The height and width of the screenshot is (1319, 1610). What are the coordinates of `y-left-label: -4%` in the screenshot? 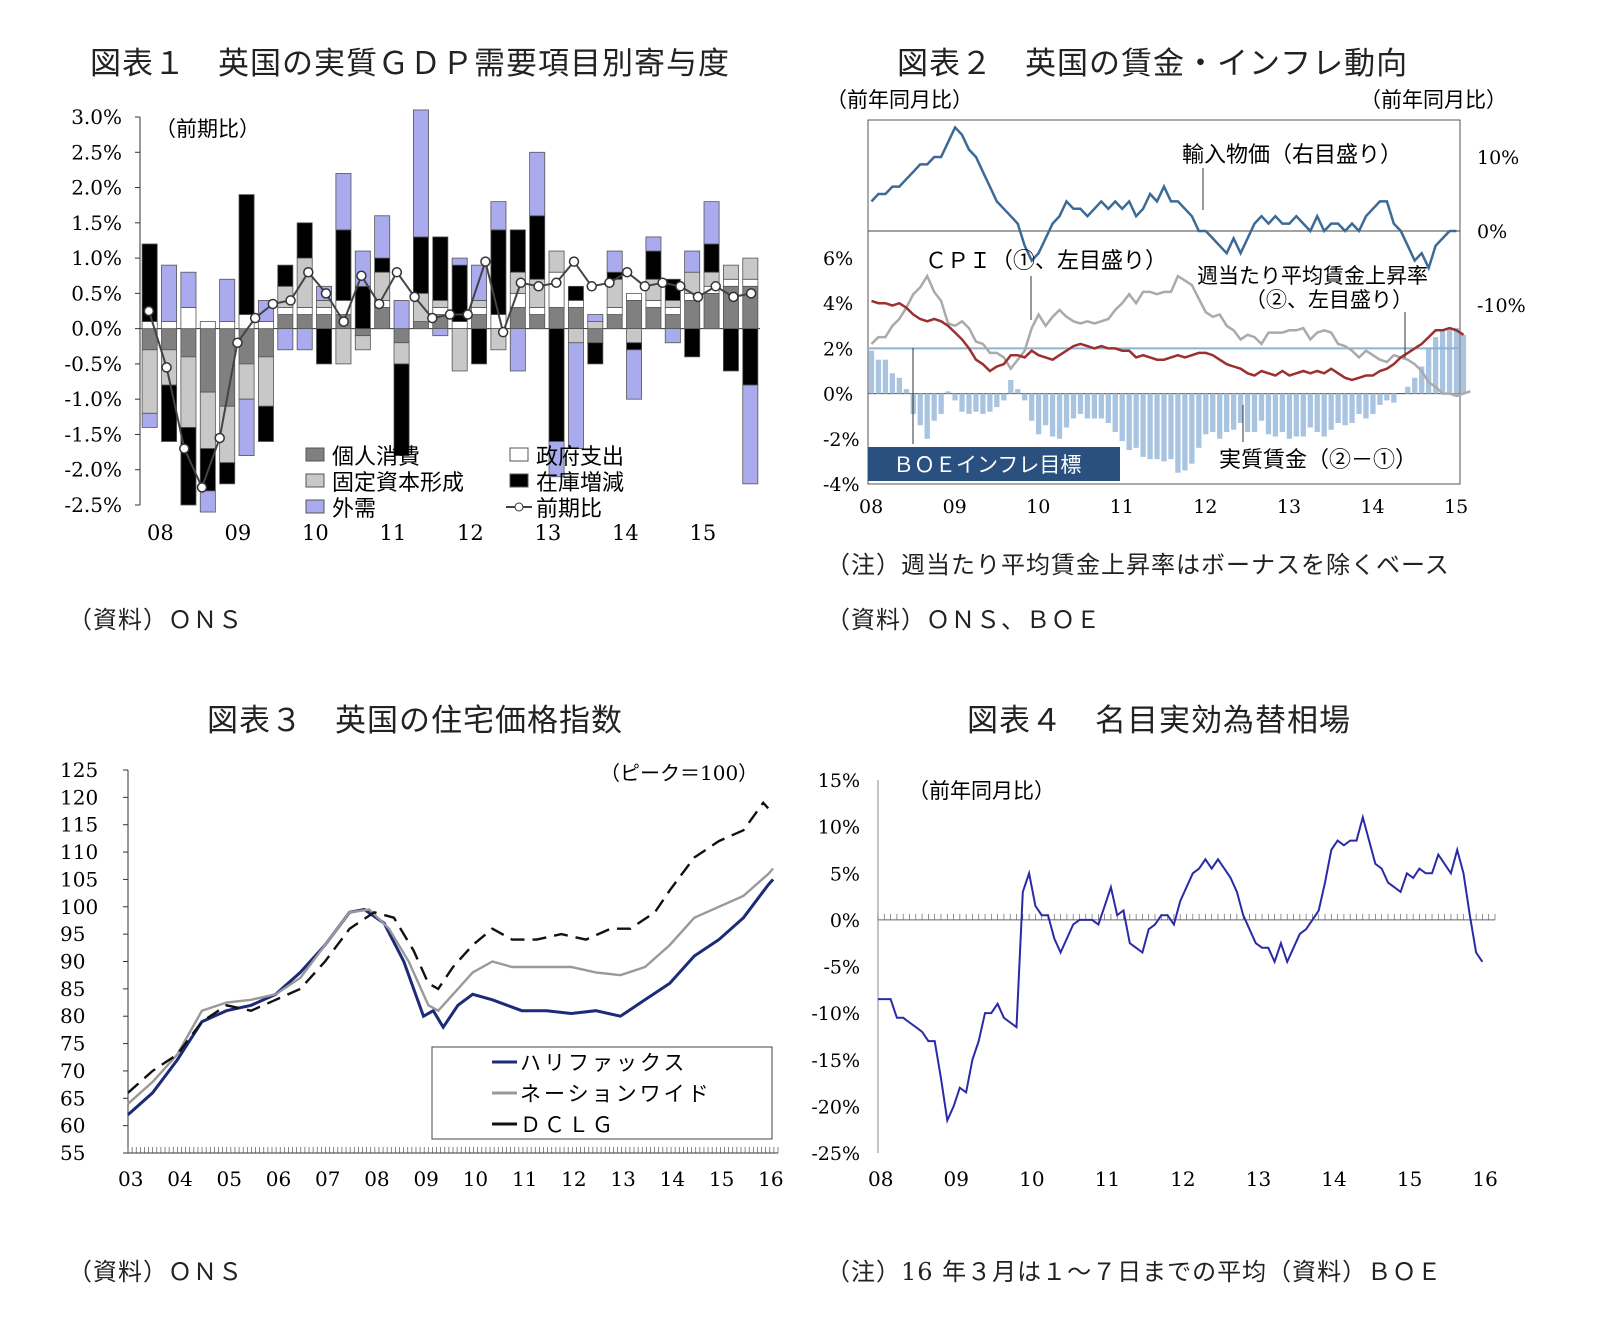 It's located at (841, 485).